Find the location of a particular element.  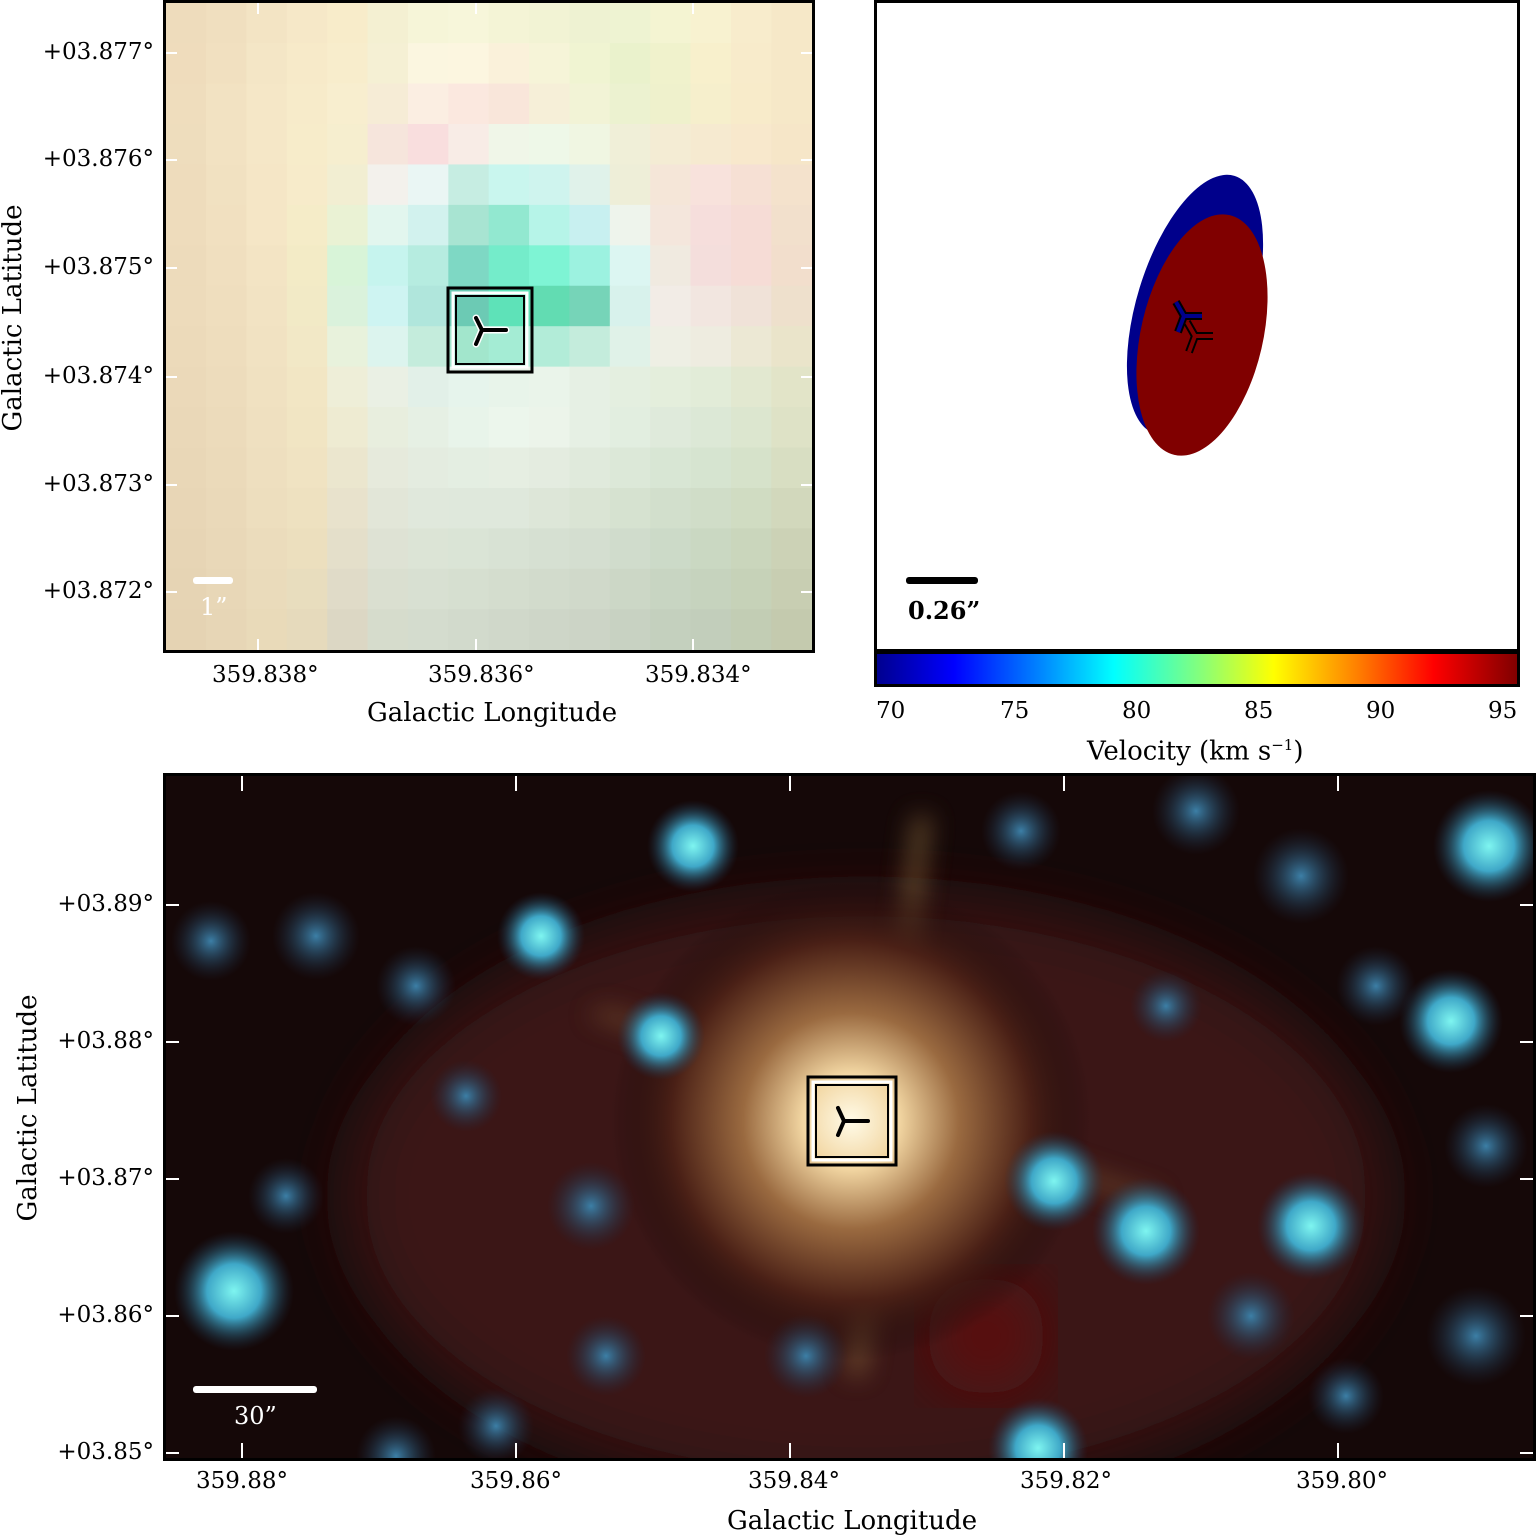

panel-c-ytick: +03.88° is located at coordinates (105, 1041).